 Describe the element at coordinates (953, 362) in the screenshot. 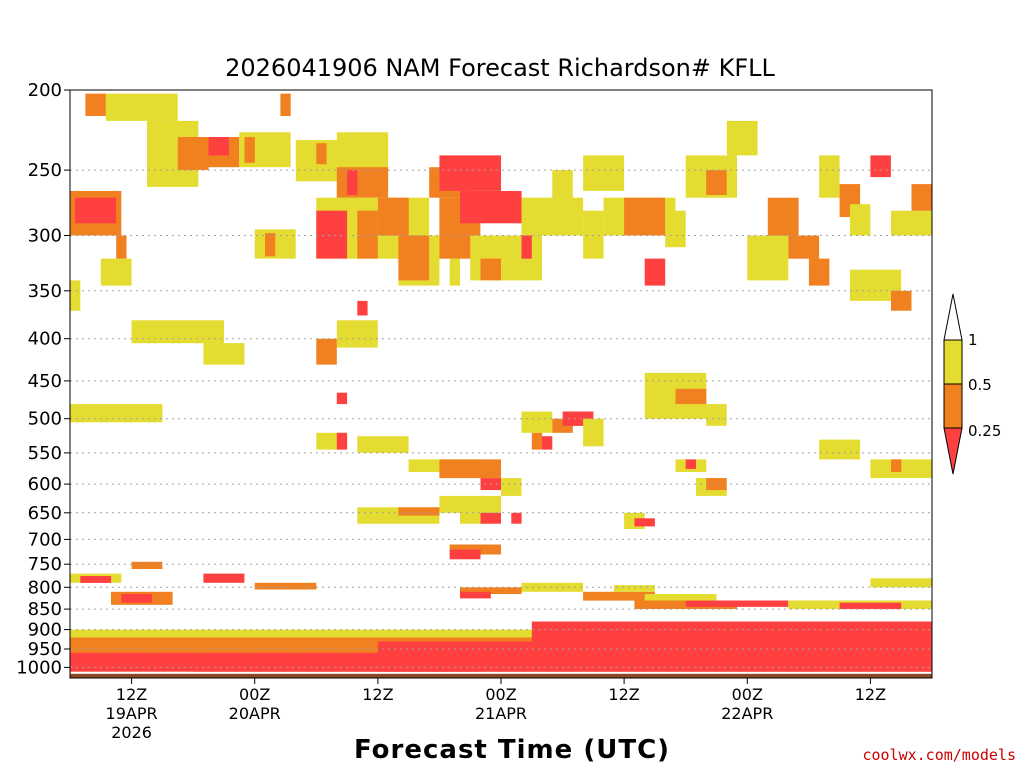

I see `legend-swatch-high` at that location.